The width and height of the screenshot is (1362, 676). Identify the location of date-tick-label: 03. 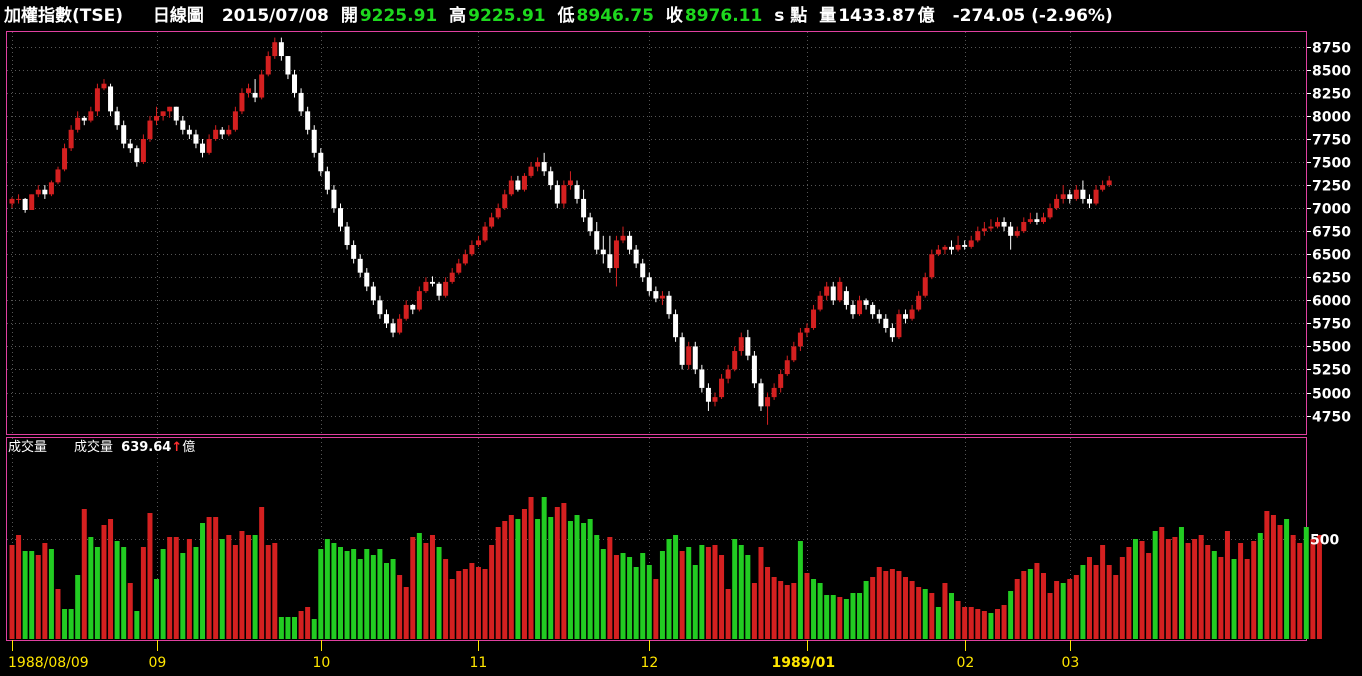
(1071, 663).